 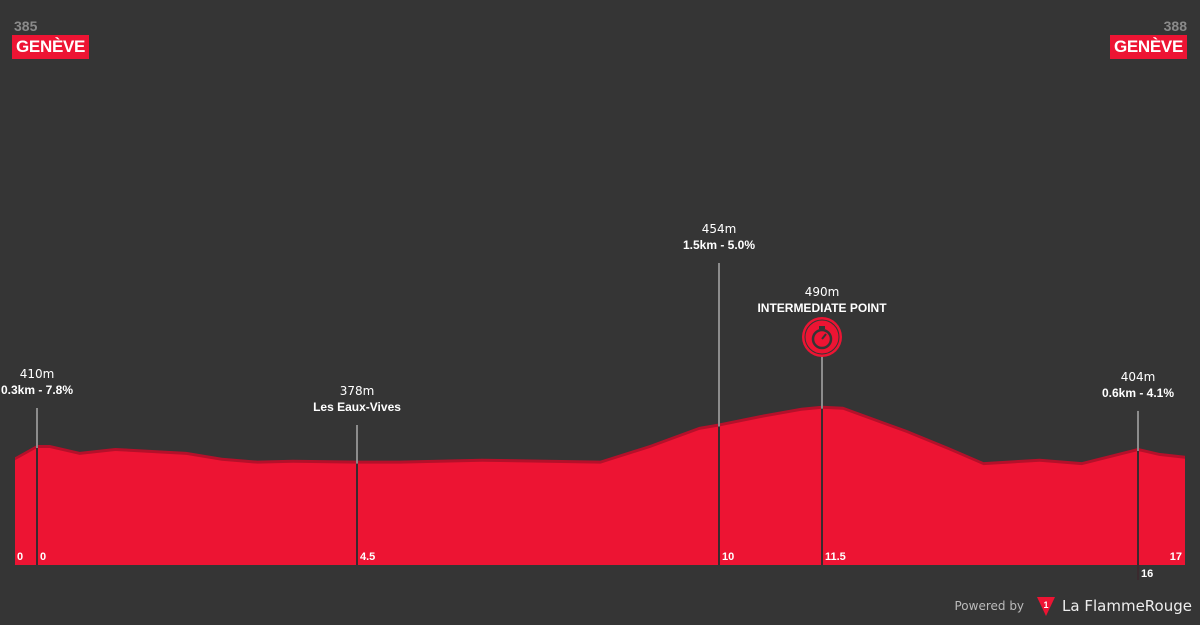 I want to click on flamme-rouge-triangle-icon: 1, so click(x=1046, y=606).